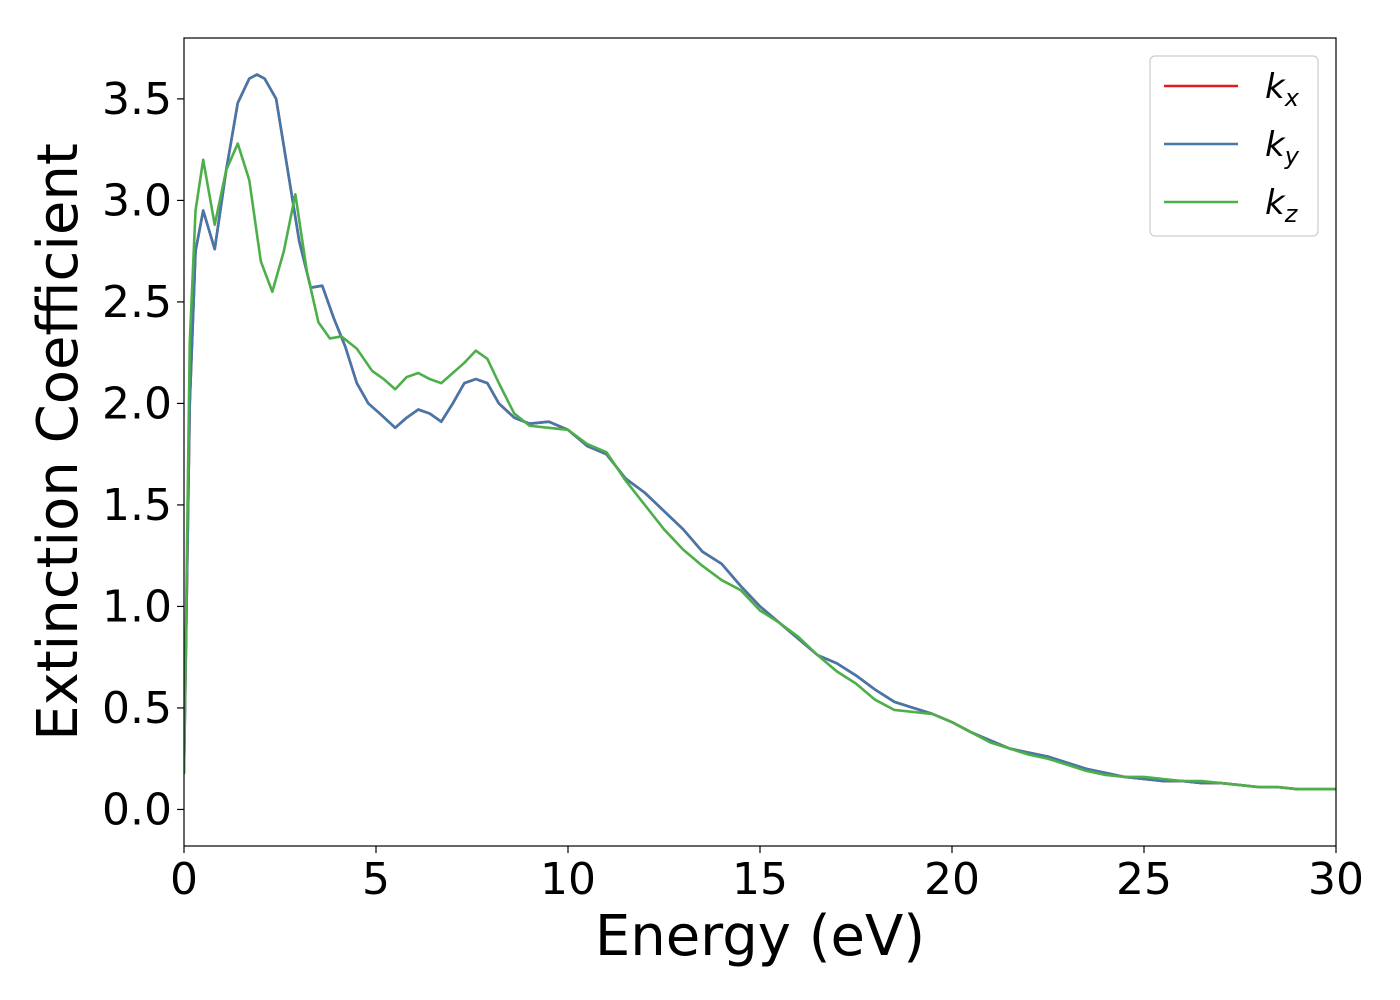  What do you see at coordinates (137, 606) in the screenshot?
I see `y-tick-label: 1.0` at bounding box center [137, 606].